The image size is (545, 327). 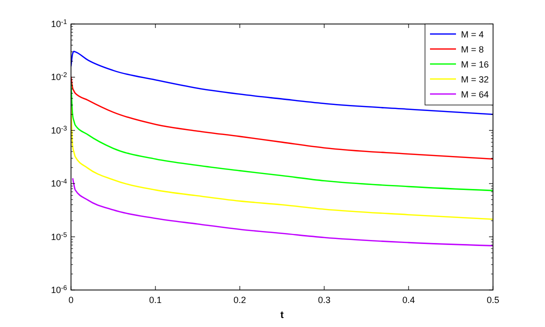 What do you see at coordinates (59, 183) in the screenshot?
I see `y-tick-label: 10$^{-4}$` at bounding box center [59, 183].